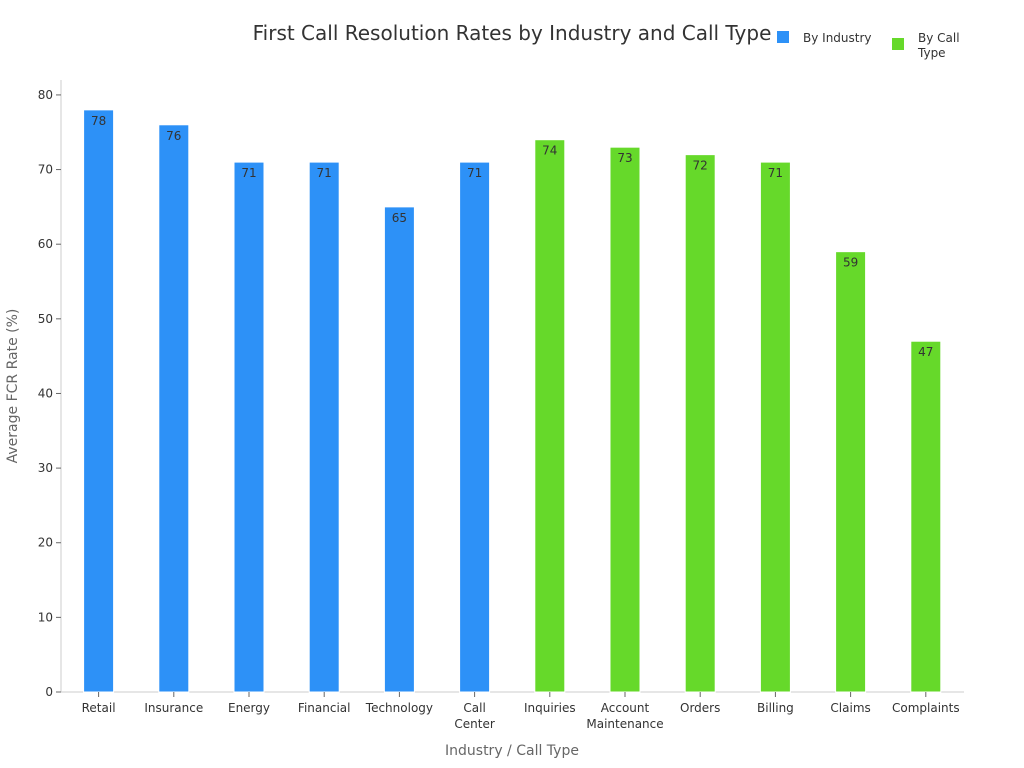  I want to click on x-tick-label-line: Complaints, so click(926, 708).